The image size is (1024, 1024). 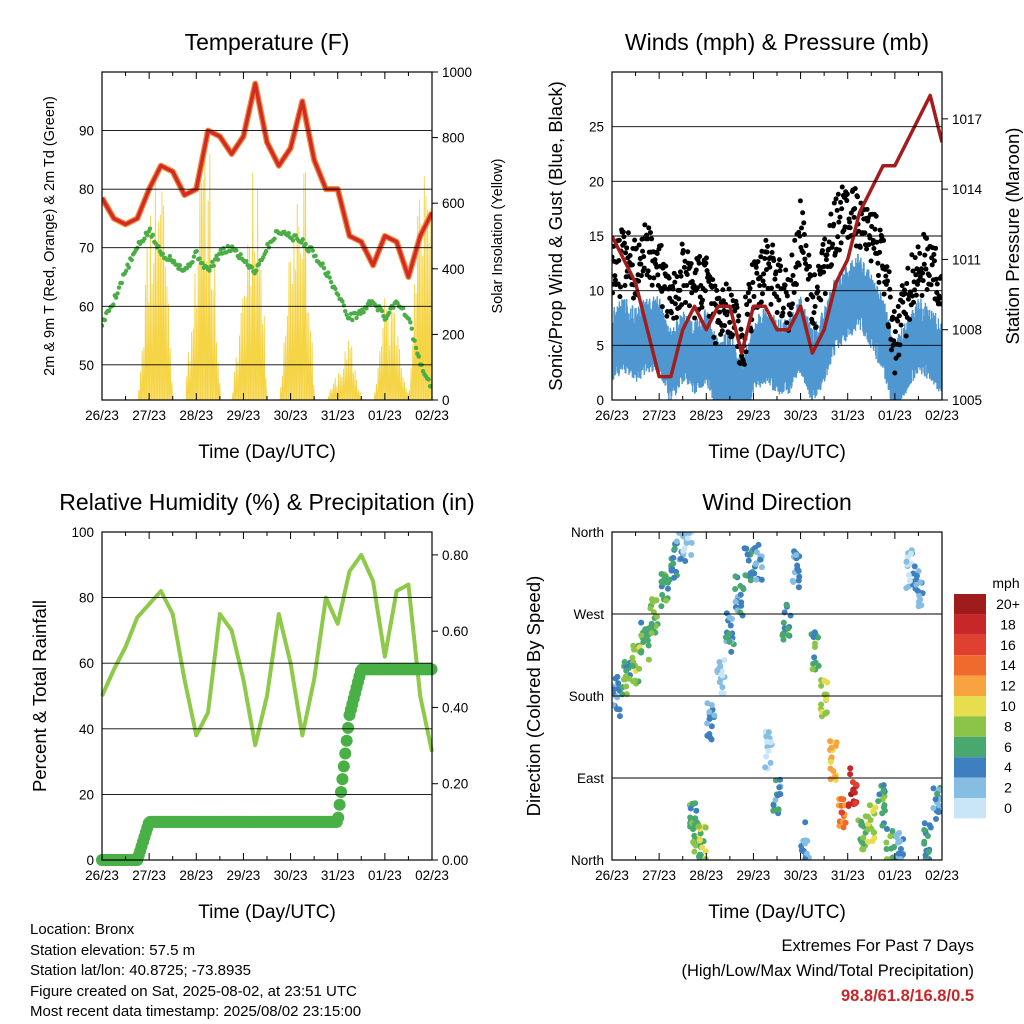 What do you see at coordinates (102, 415) in the screenshot?
I see `x-tick-label: 26/23` at bounding box center [102, 415].